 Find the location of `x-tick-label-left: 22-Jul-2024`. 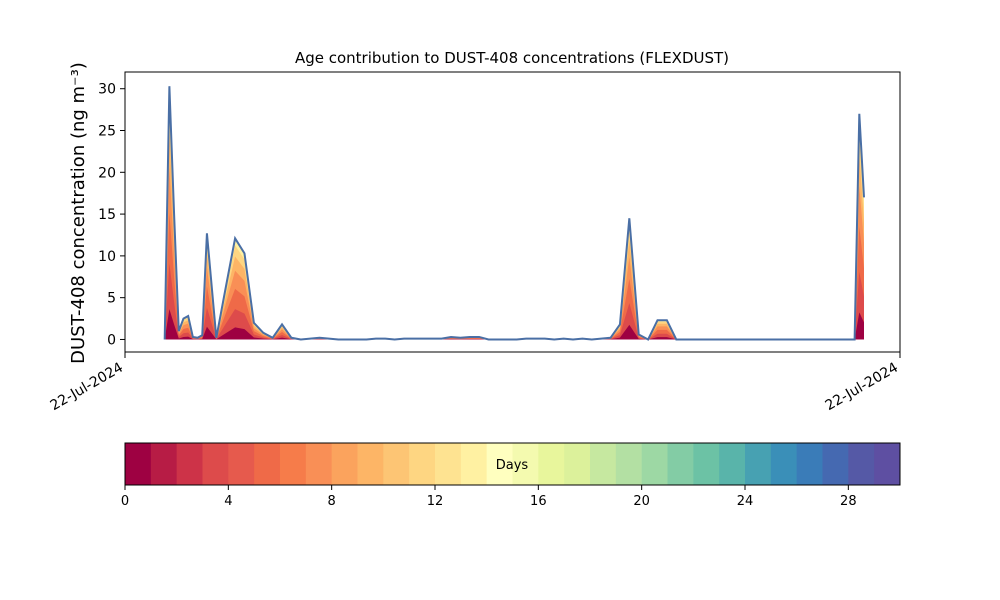

x-tick-label-left: 22-Jul-2024 is located at coordinates (87, 387).